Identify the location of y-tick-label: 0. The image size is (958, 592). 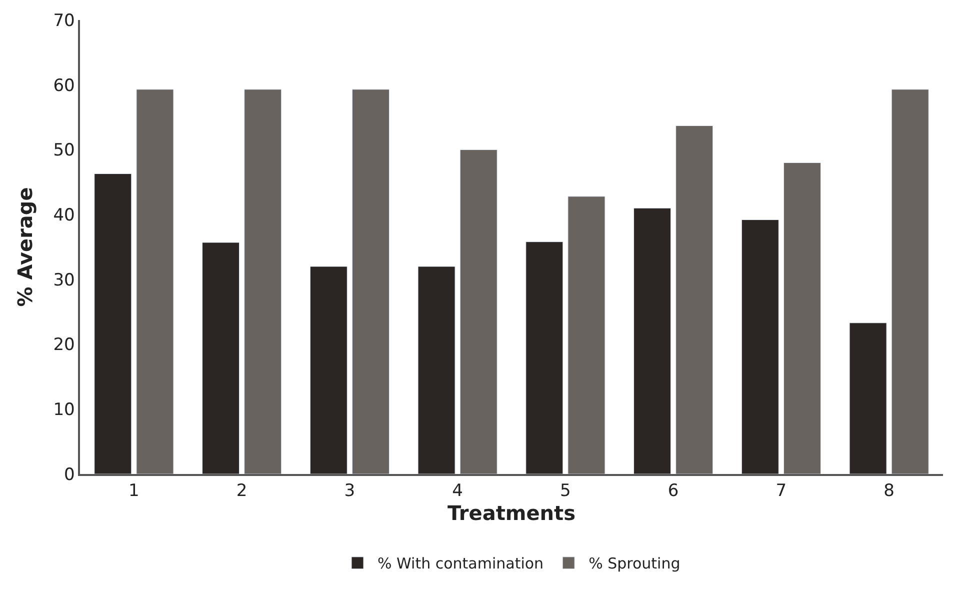
(69, 474).